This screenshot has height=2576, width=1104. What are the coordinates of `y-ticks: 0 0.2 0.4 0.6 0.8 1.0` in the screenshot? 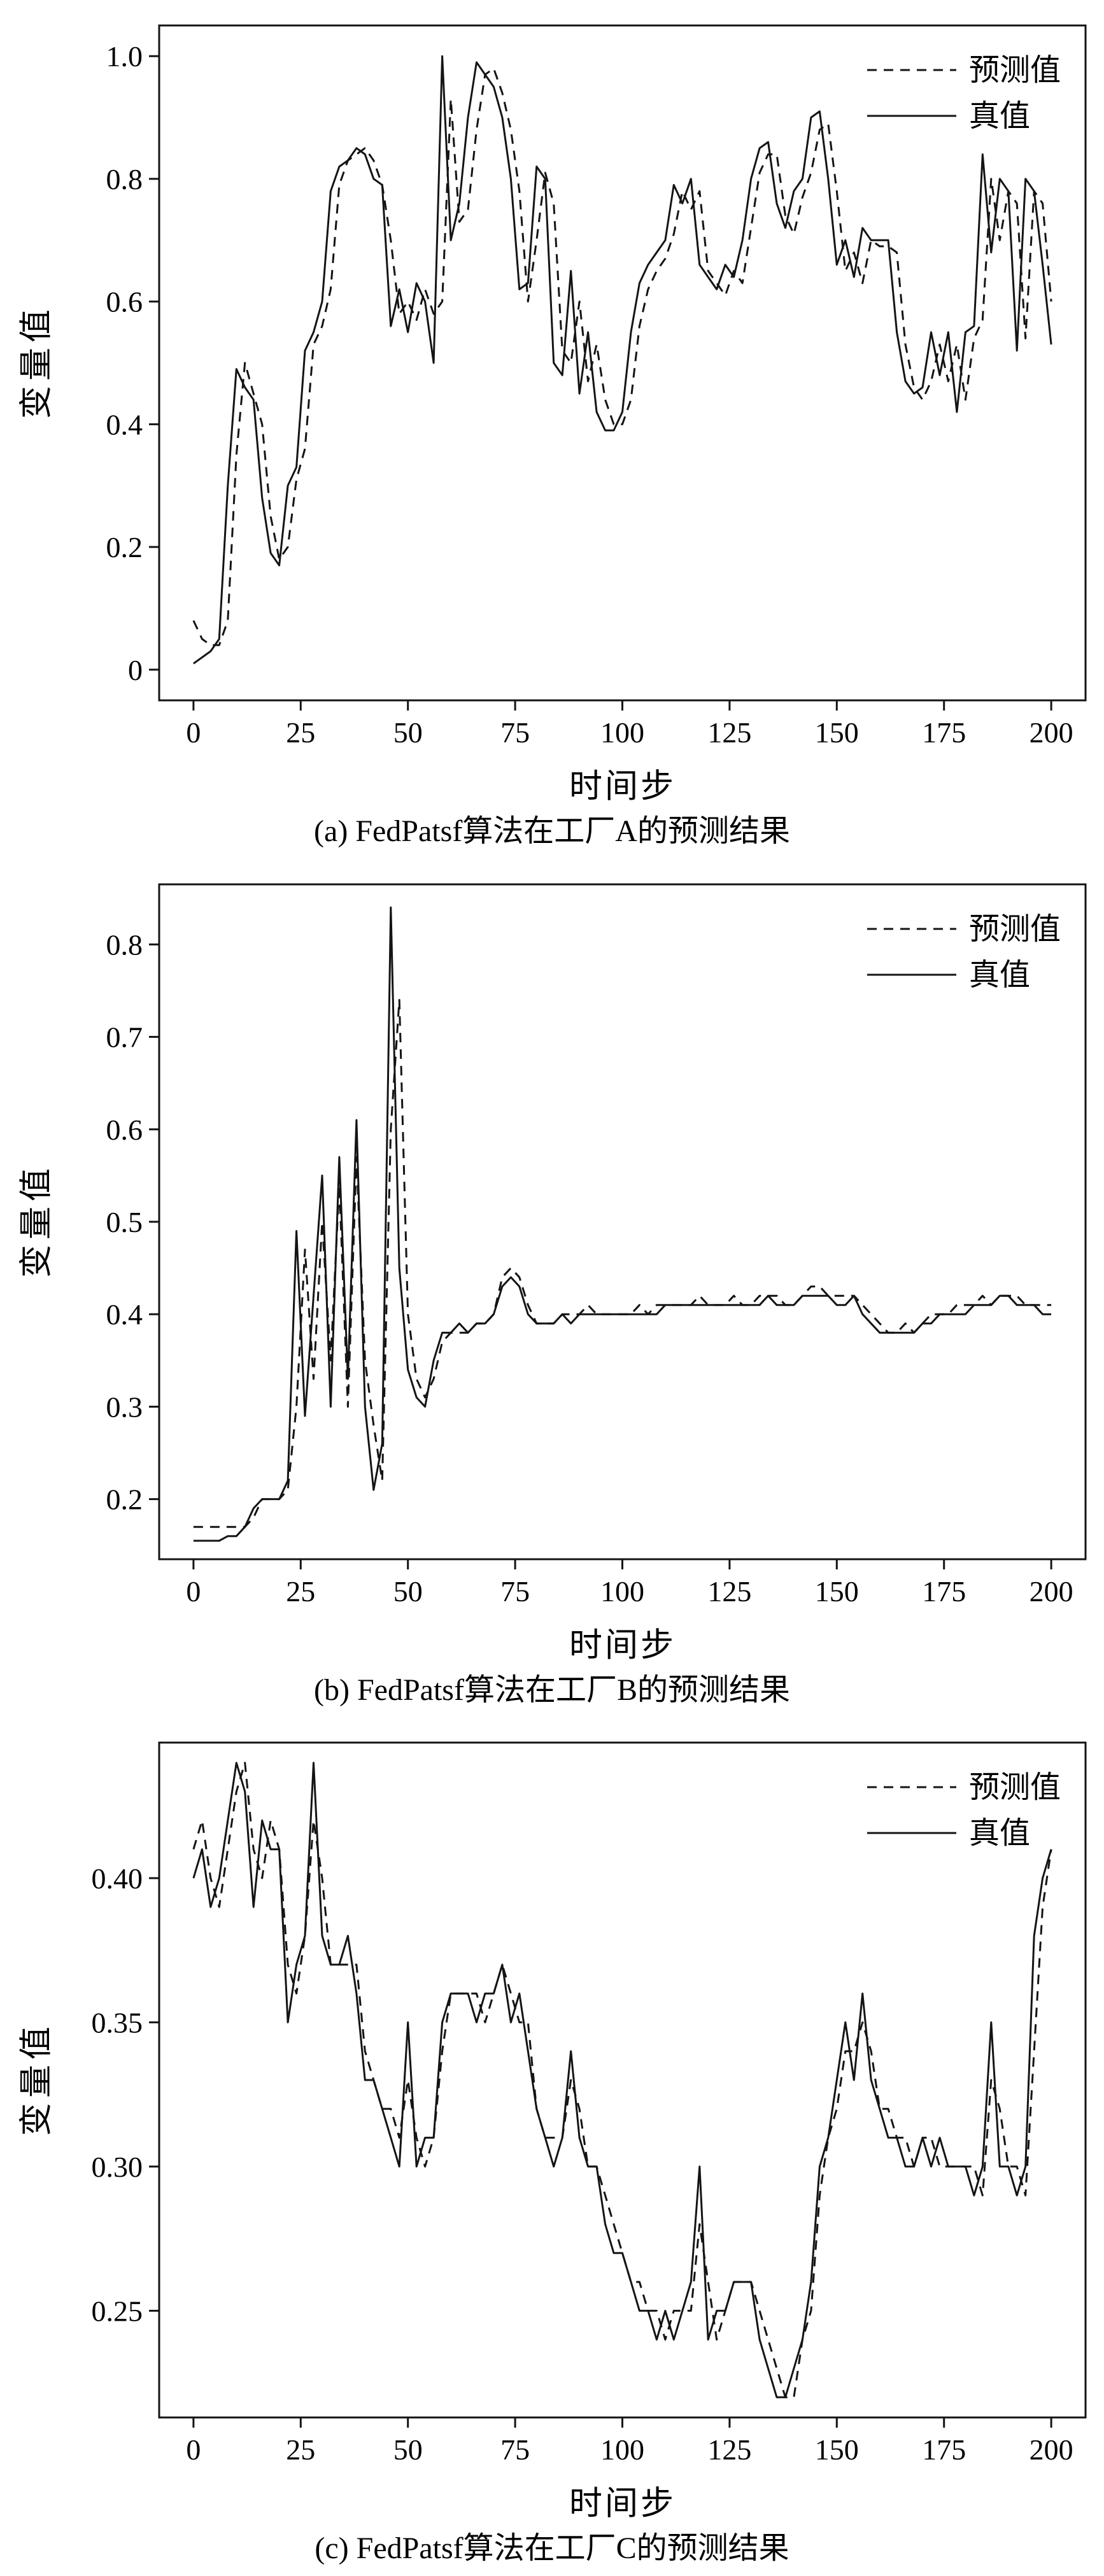 It's located at (132, 363).